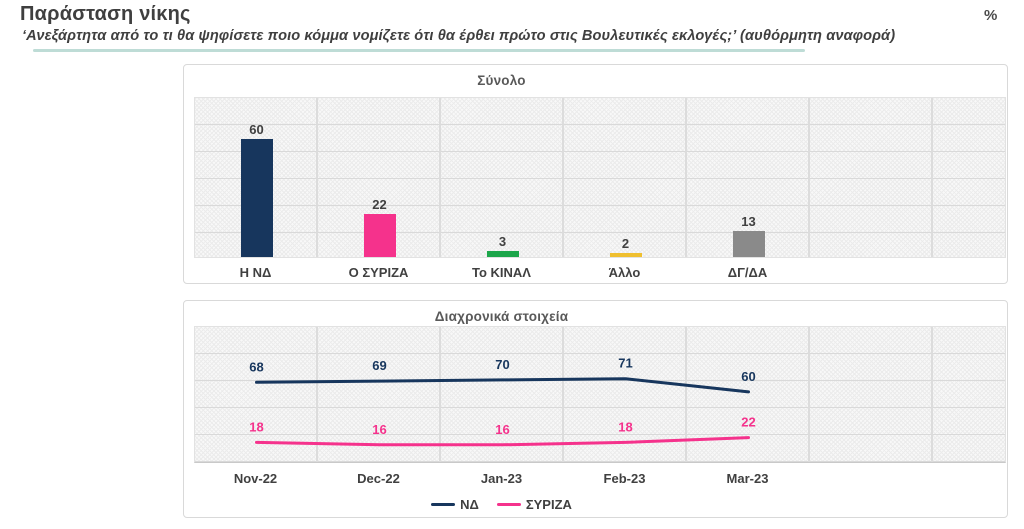 The width and height of the screenshot is (1024, 529). What do you see at coordinates (501, 316) in the screenshot?
I see `line-chart-title: Διαχρονικά στοιχεία` at bounding box center [501, 316].